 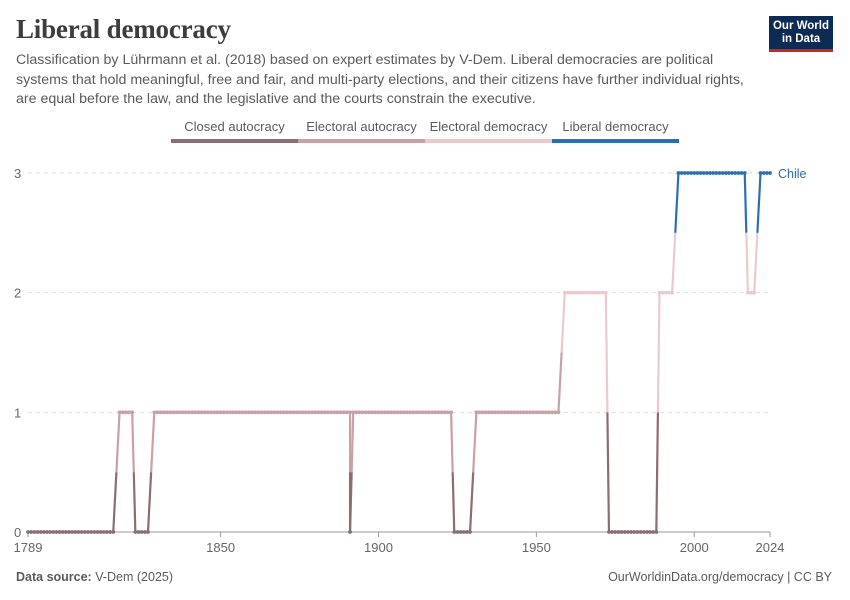 What do you see at coordinates (234, 131) in the screenshot?
I see `legend-closed-autocracy: Closed autocracy` at bounding box center [234, 131].